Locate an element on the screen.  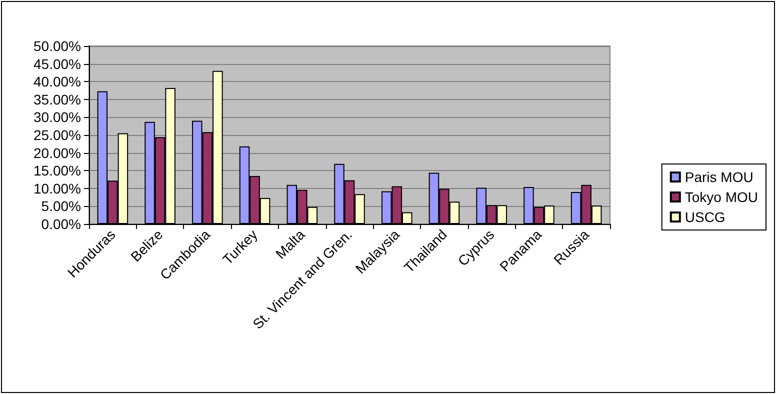
y-tick-label: 30.00% is located at coordinates (57, 117).